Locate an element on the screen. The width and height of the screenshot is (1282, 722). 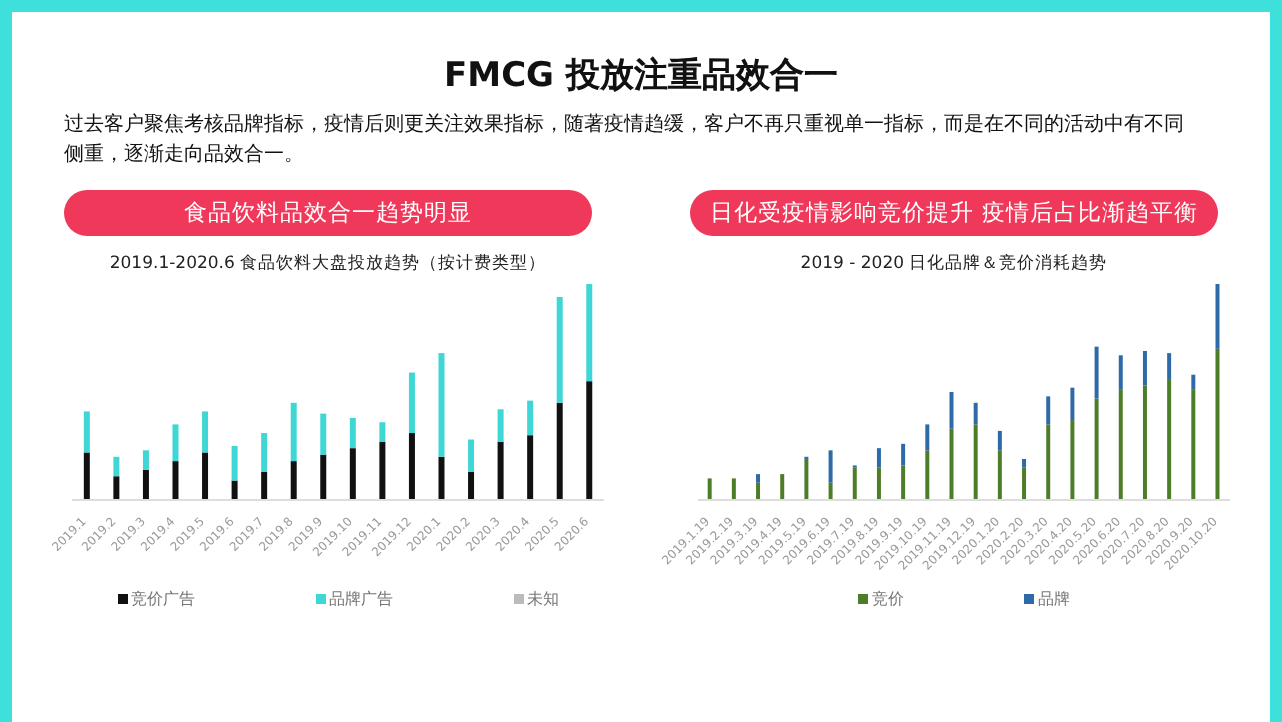
chart-title: 2019.1-2020.6 食品饮料大盘投放趋势（按计费类型） is located at coordinates (328, 264).